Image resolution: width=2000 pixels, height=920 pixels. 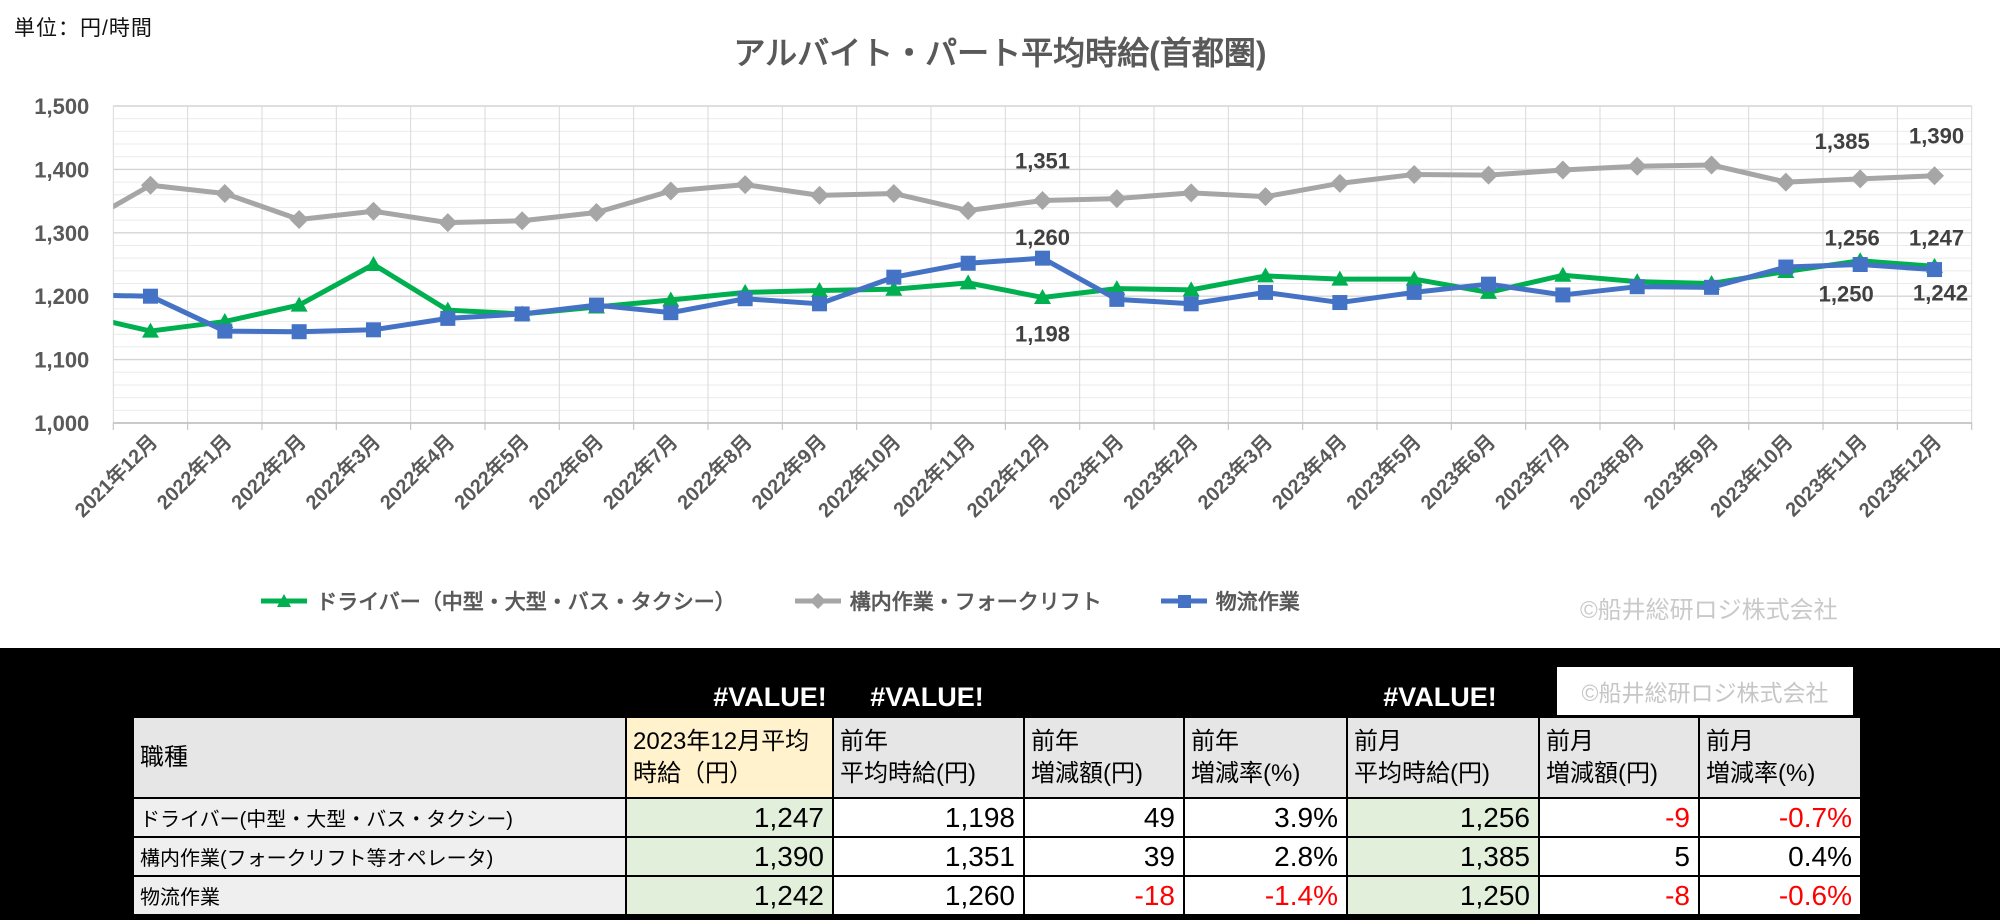 What do you see at coordinates (1183, 601) in the screenshot?
I see `legend-square-marker-icon` at bounding box center [1183, 601].